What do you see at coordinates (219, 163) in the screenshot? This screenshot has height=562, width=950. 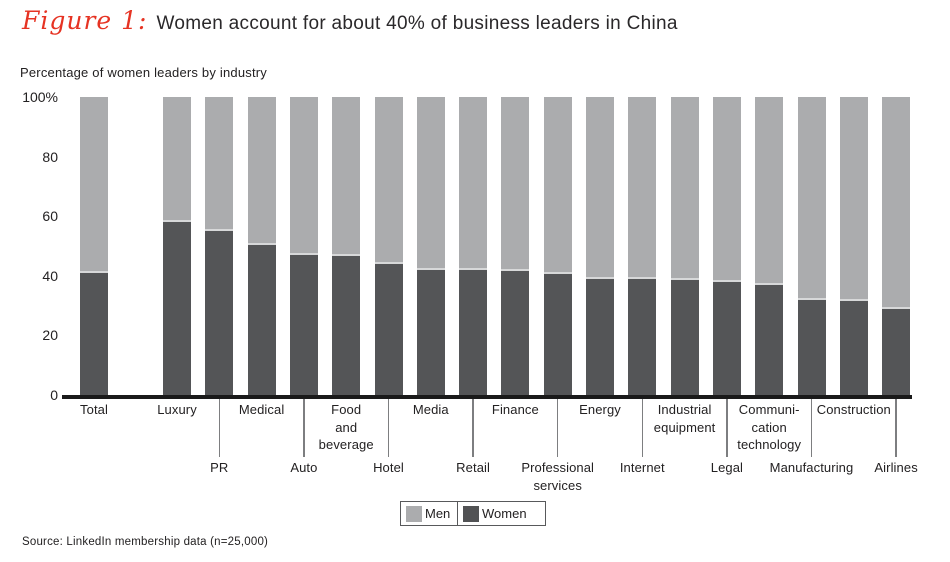 I see `segment-men-pr` at bounding box center [219, 163].